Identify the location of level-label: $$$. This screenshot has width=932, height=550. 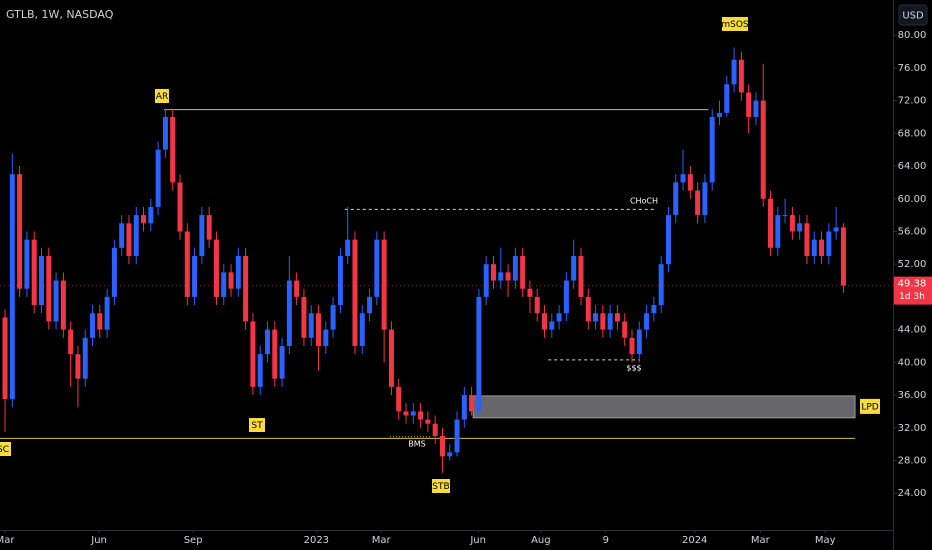
(633, 368).